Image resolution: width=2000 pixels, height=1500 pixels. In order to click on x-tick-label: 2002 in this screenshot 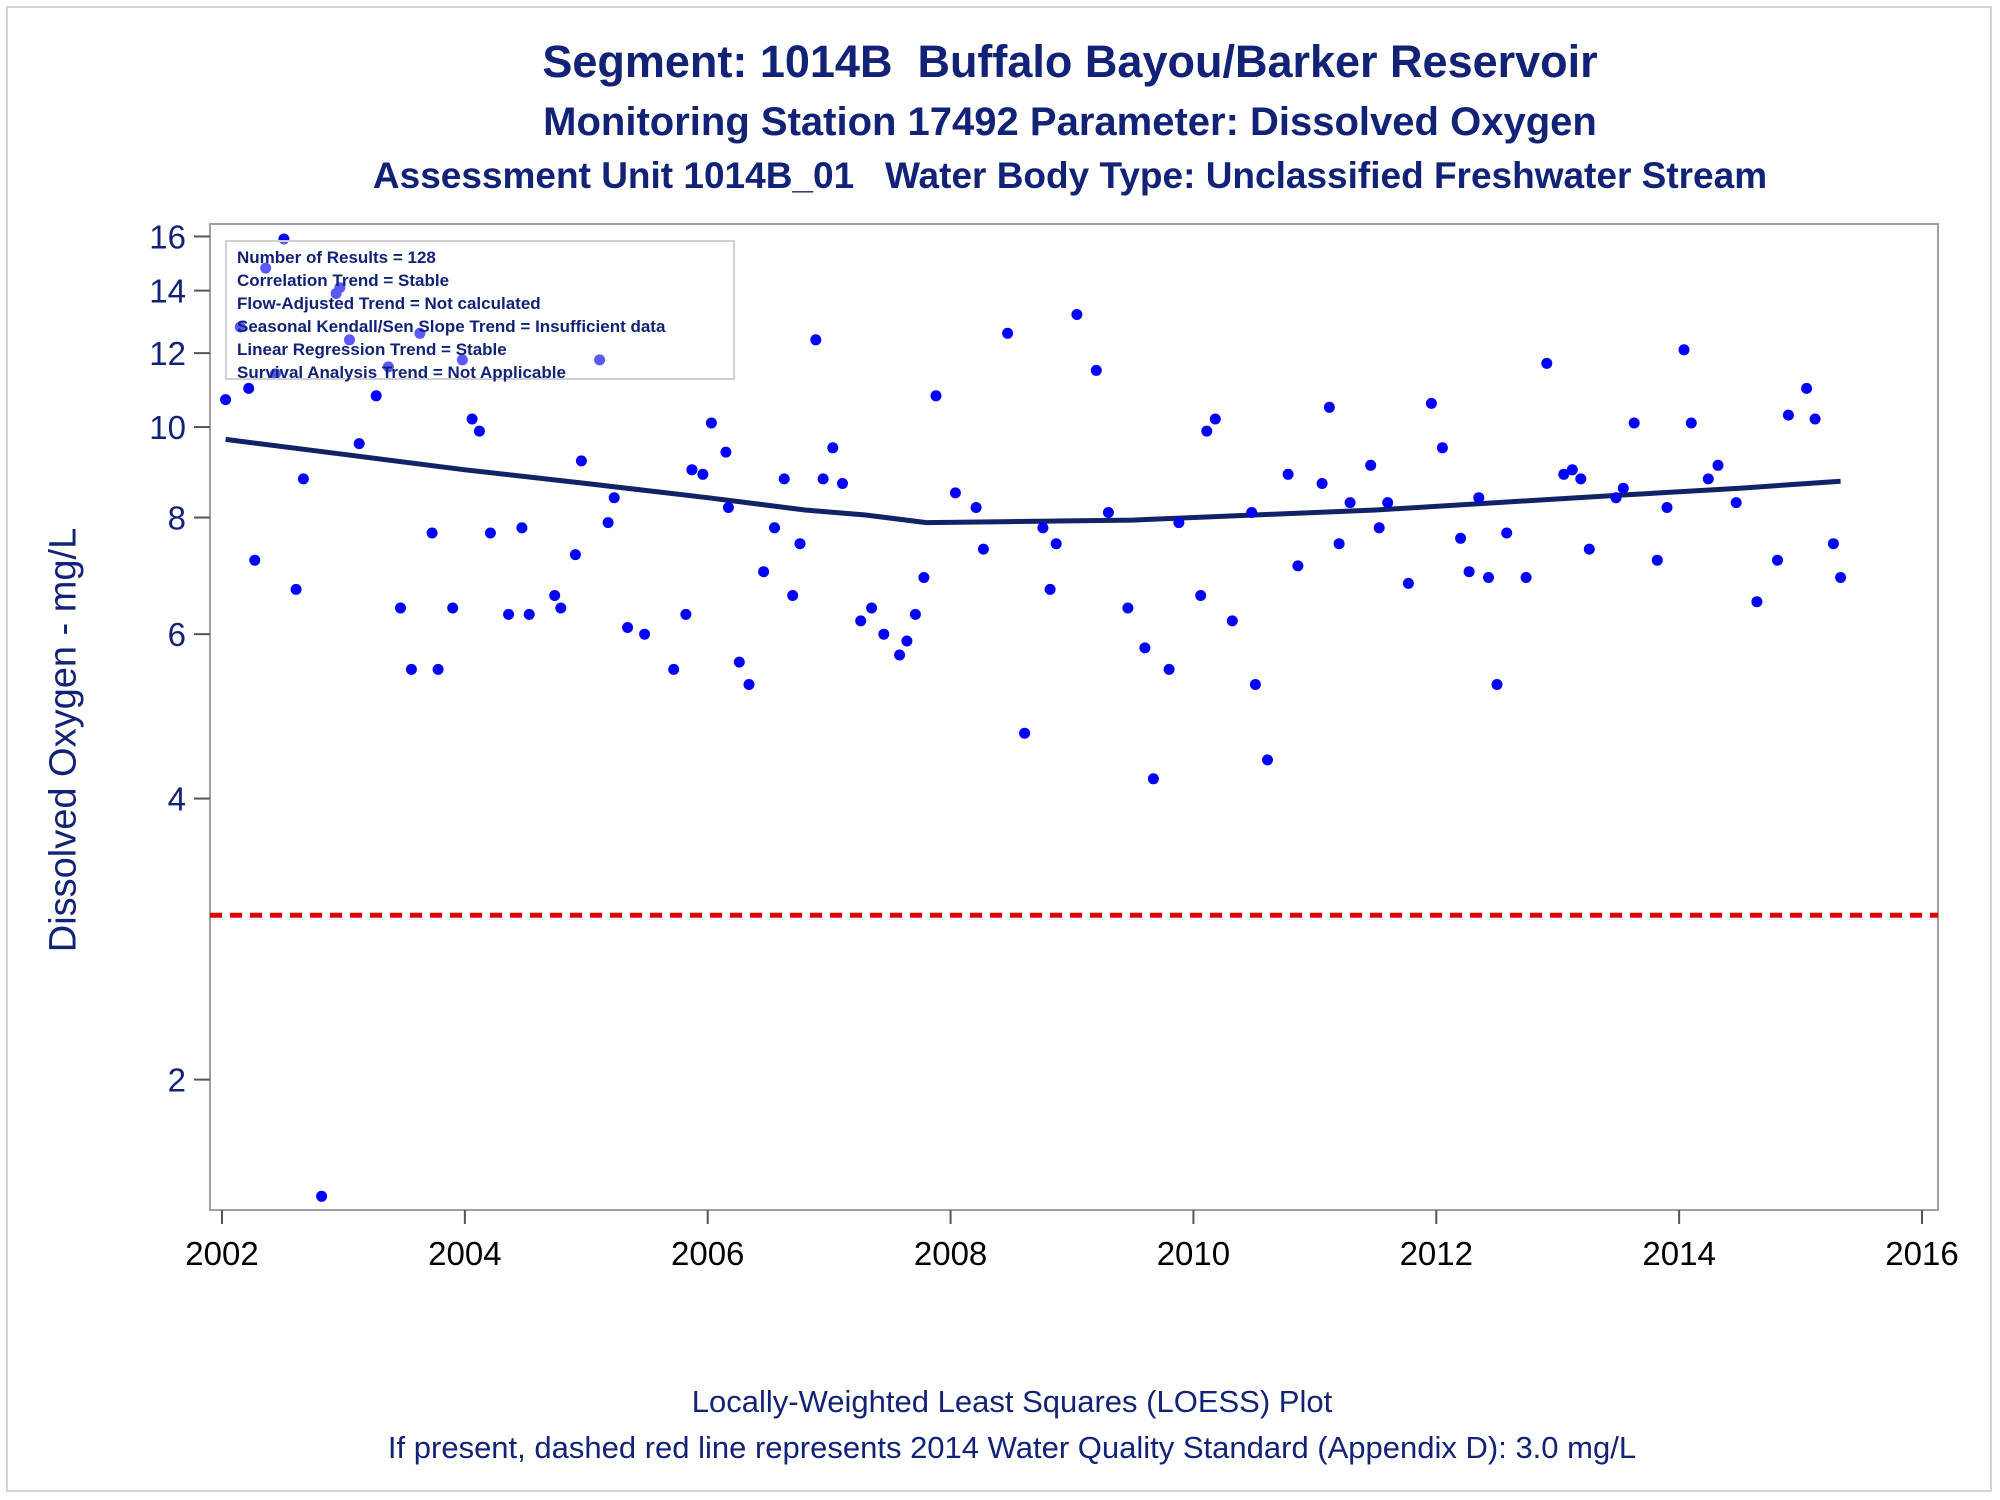, I will do `click(221, 1253)`.